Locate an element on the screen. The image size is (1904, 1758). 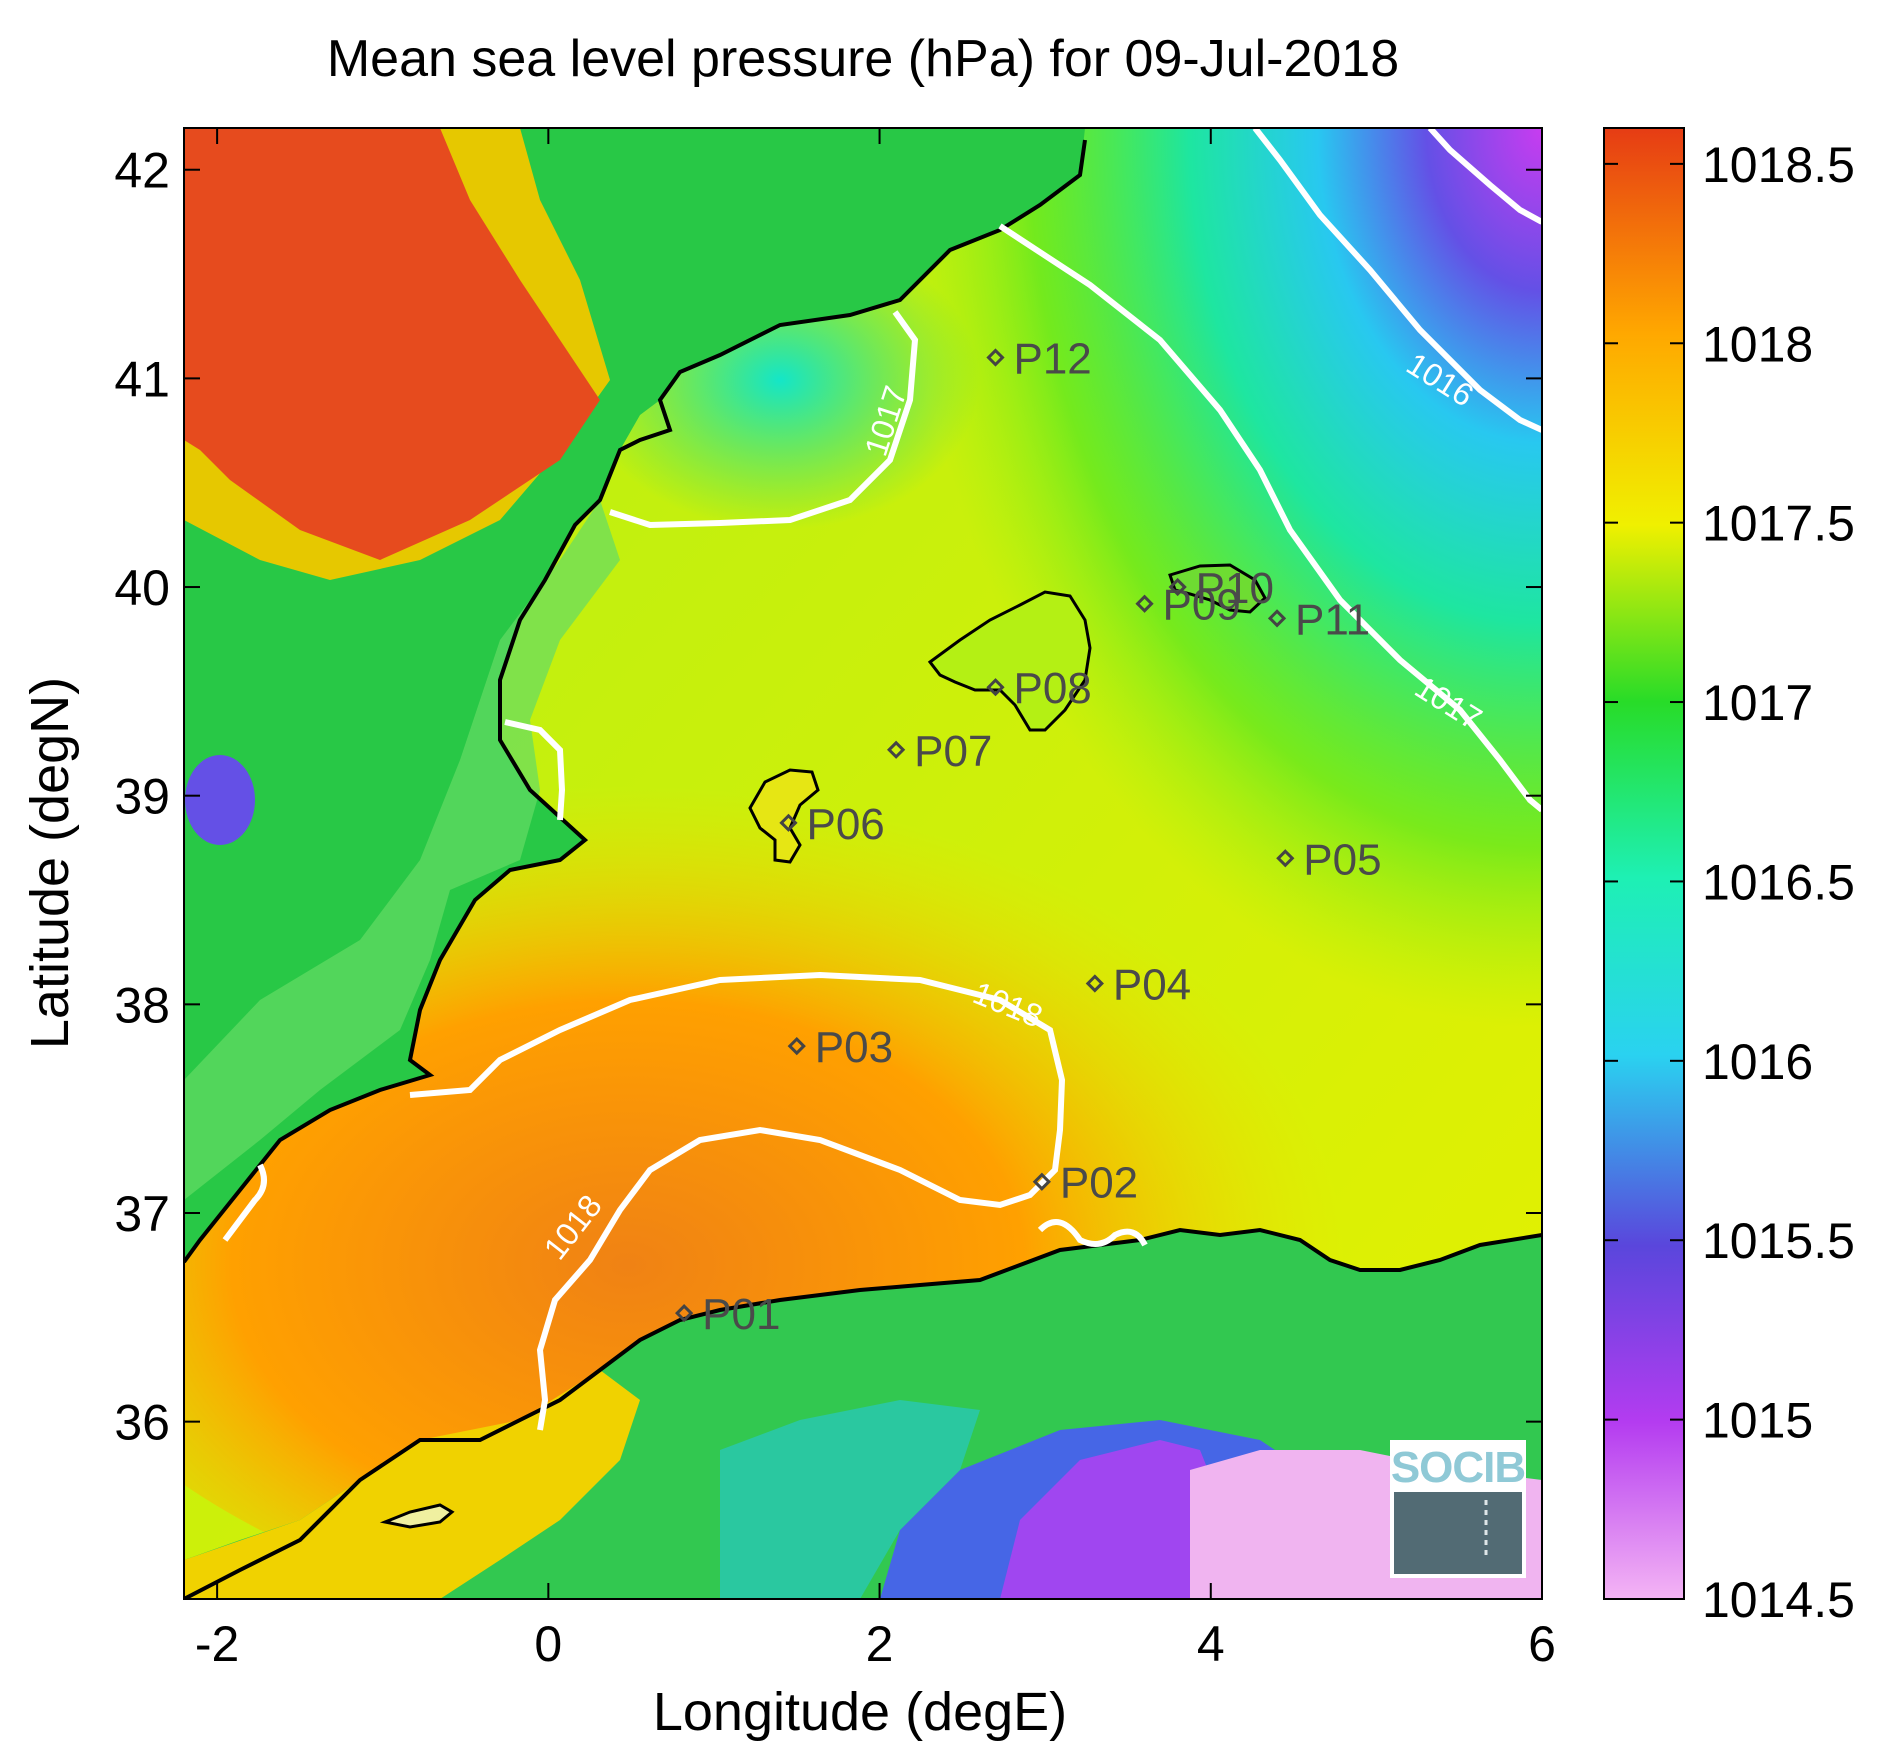
africa-mid-band is located at coordinates (850, 1499).